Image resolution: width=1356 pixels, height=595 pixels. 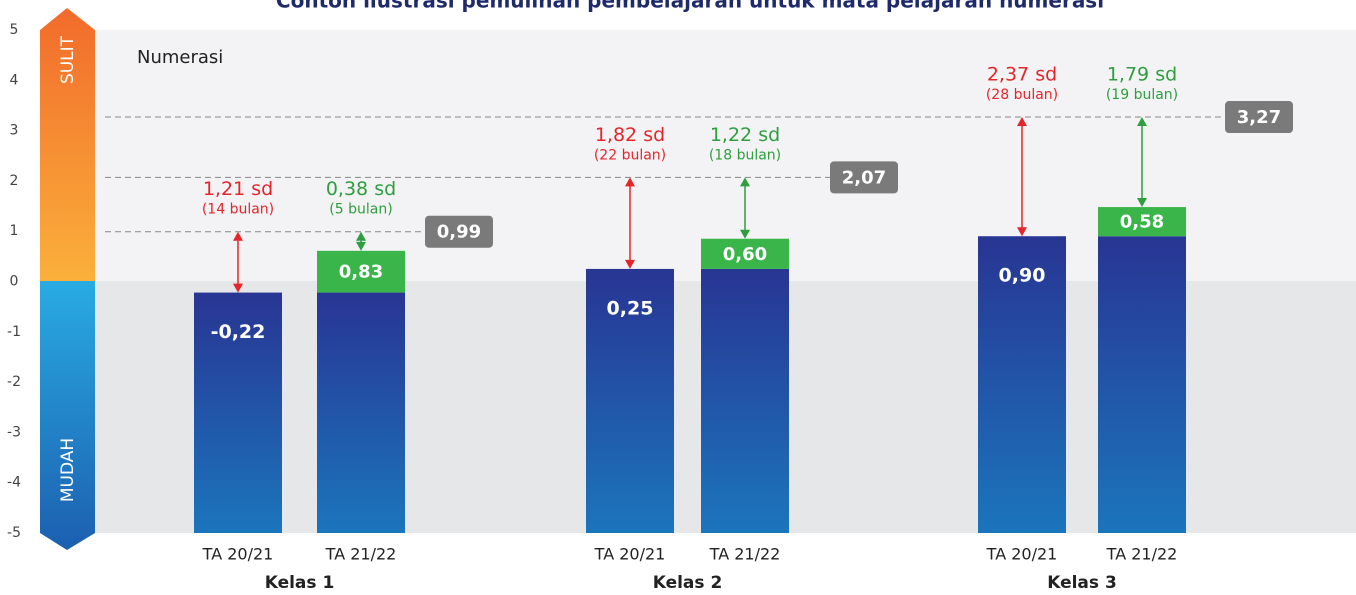 What do you see at coordinates (1142, 95) in the screenshot?
I see `gap-months: (19 bulan)` at bounding box center [1142, 95].